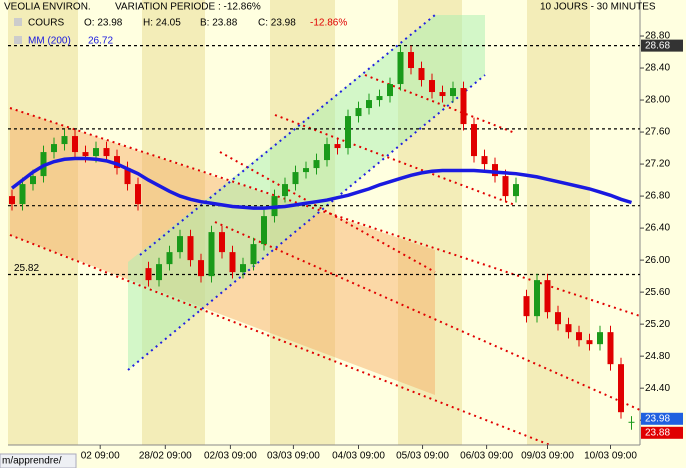 The width and height of the screenshot is (686, 468). What do you see at coordinates (657, 432) in the screenshot?
I see `price-tag-label: 23.88` at bounding box center [657, 432].